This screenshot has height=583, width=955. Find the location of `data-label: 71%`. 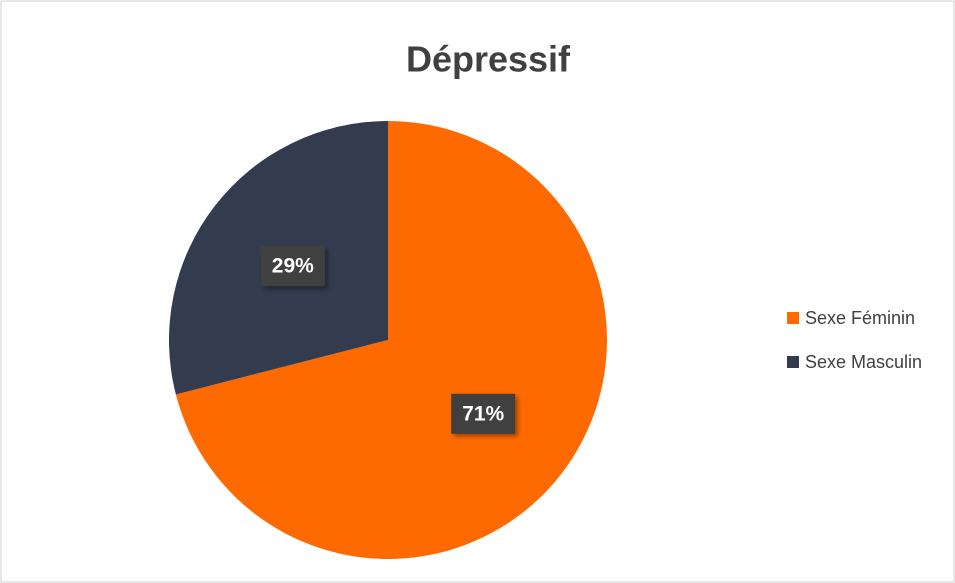

data-label: 71% is located at coordinates (483, 413).